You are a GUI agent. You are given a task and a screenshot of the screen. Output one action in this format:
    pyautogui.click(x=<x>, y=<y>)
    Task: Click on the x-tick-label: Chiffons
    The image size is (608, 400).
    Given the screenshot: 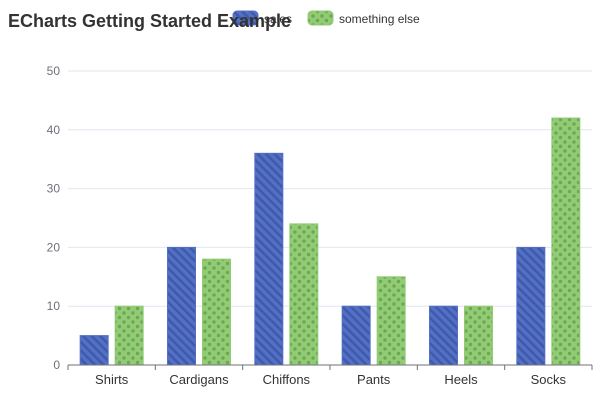 What is the action you would take?
    pyautogui.click(x=287, y=379)
    